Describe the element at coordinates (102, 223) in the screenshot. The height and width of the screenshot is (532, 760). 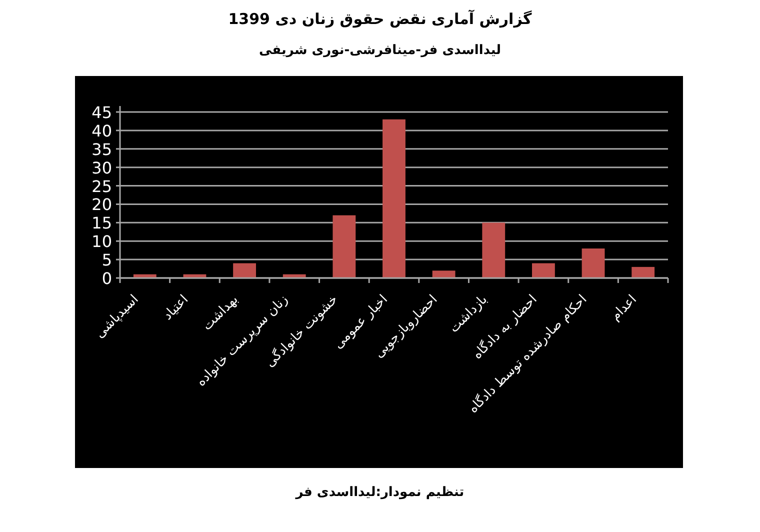
I see `y-tick-label: 15` at that location.